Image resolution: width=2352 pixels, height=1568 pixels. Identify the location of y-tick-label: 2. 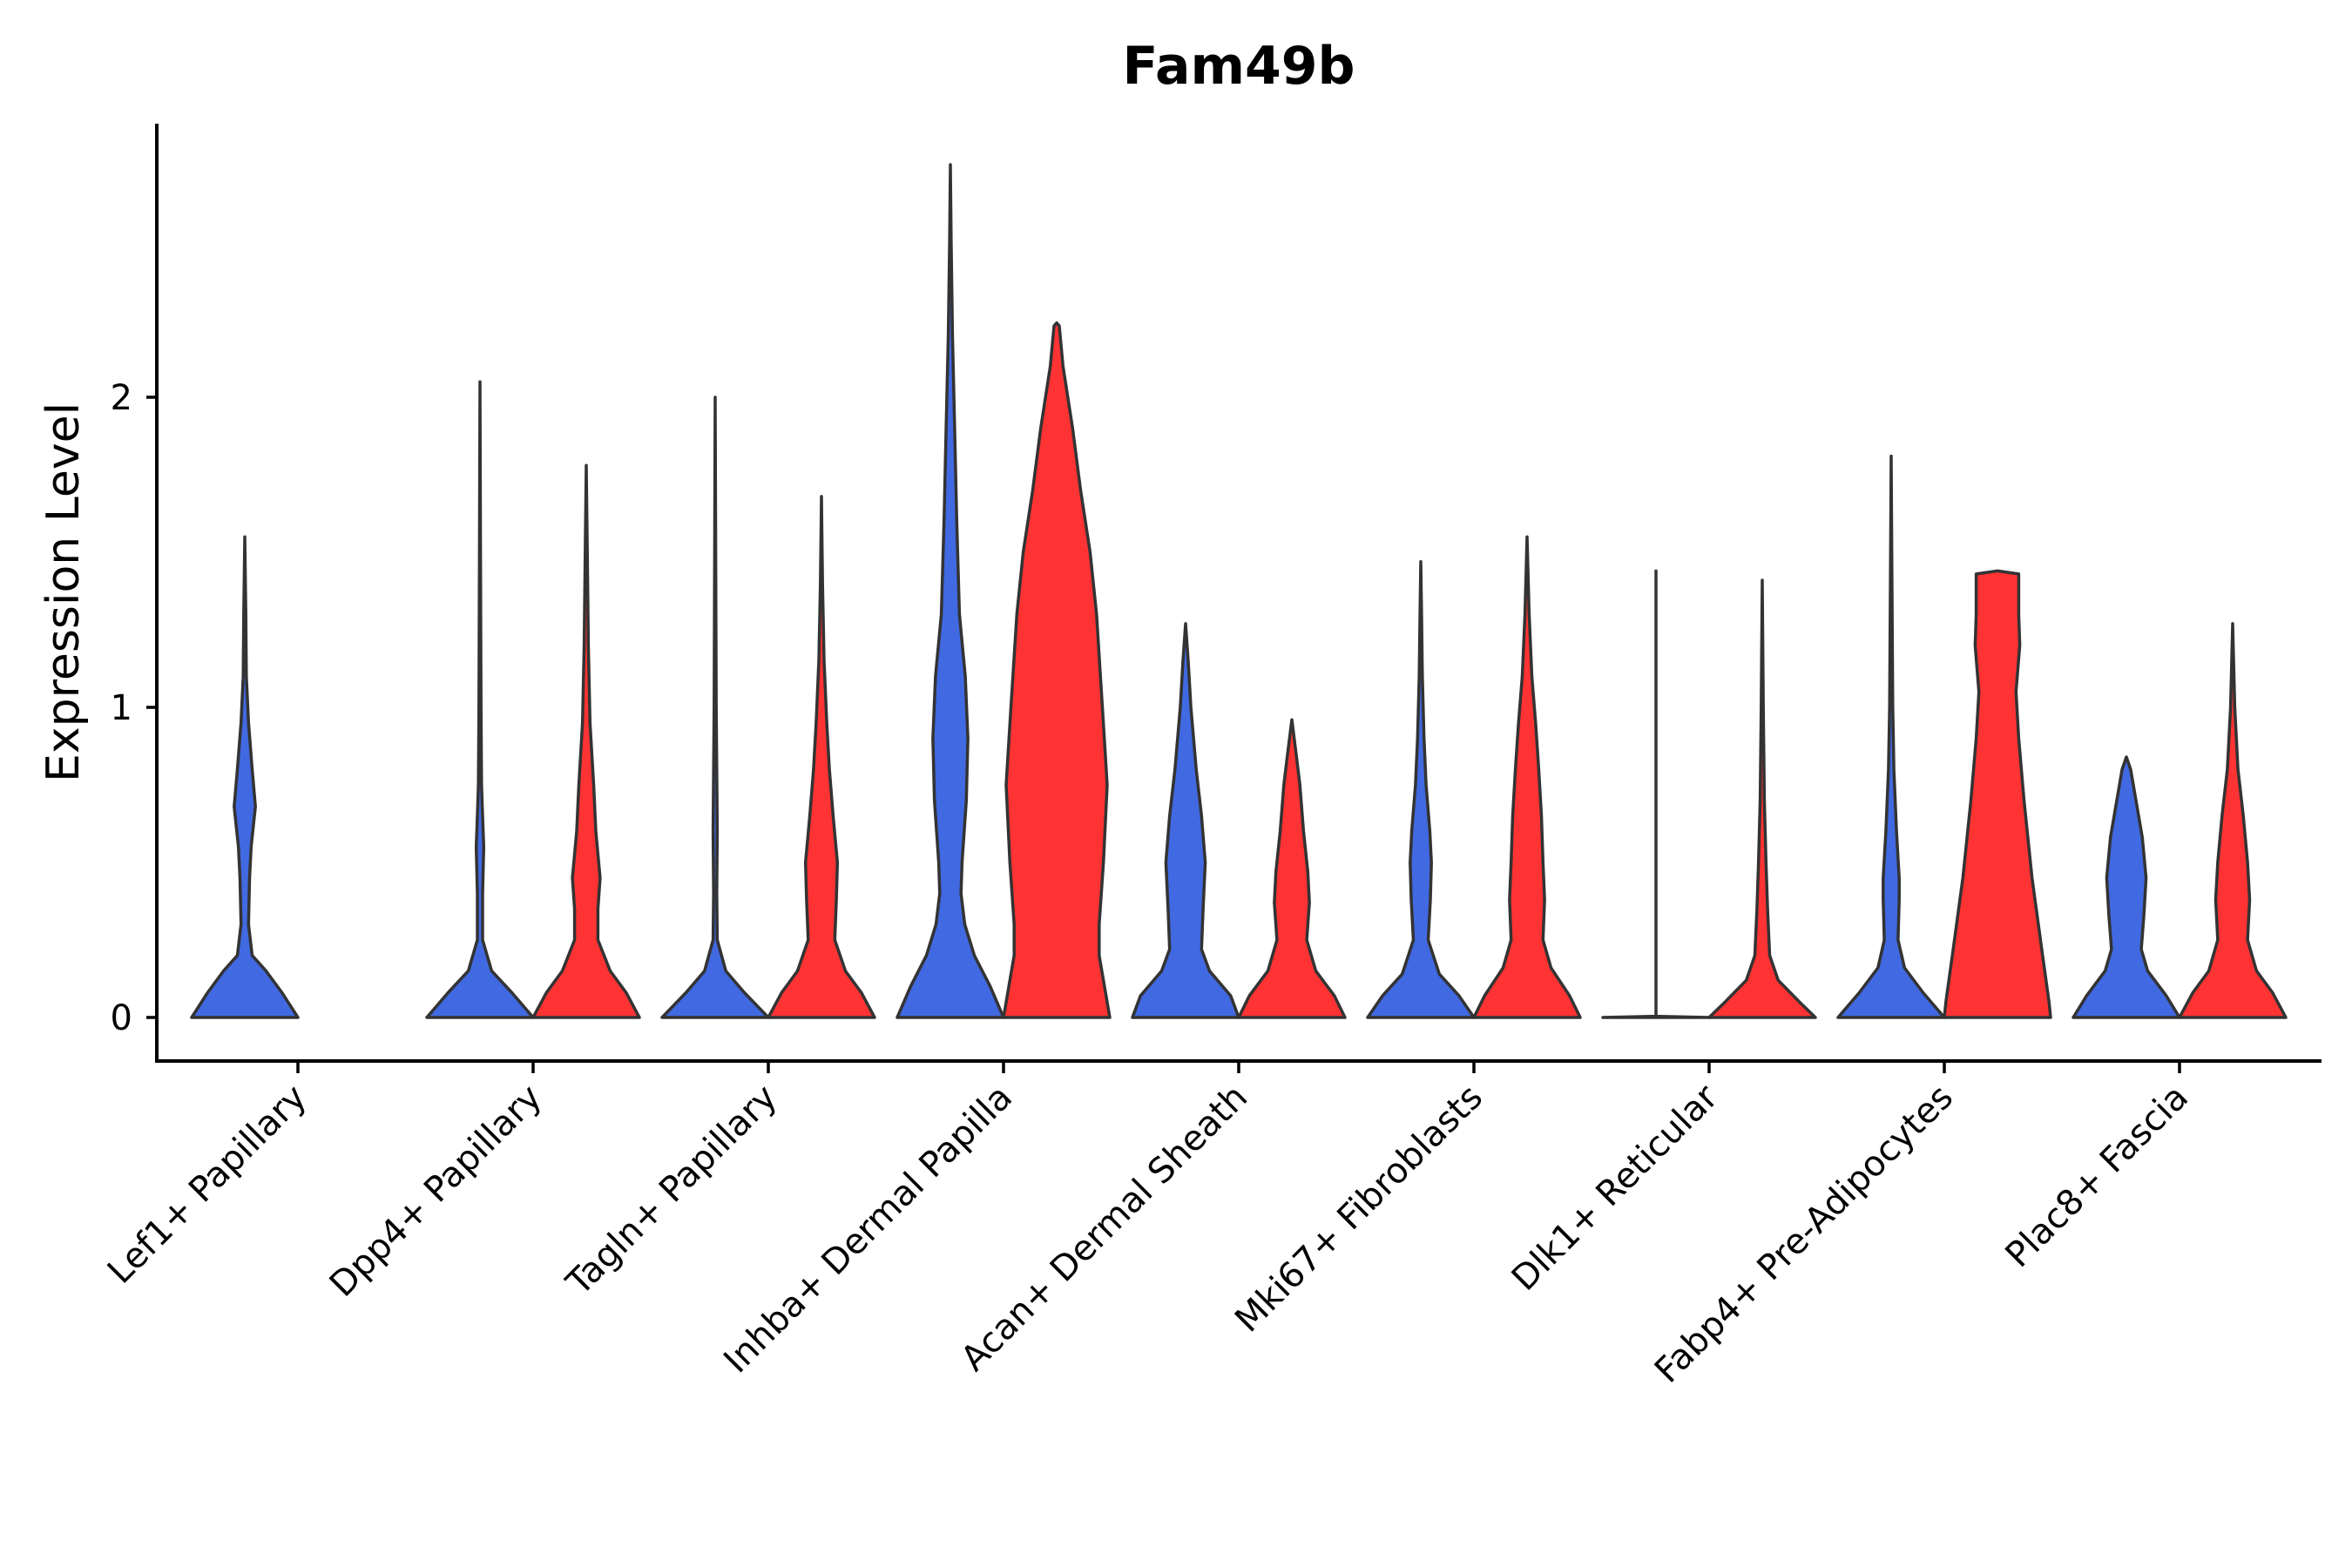
(121, 398).